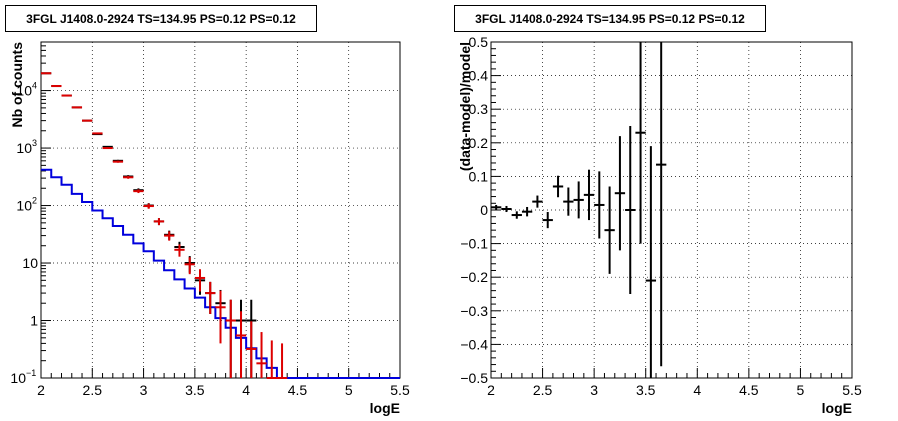 The height and width of the screenshot is (421, 898). What do you see at coordinates (474, 344) in the screenshot?
I see `right-y-tick-label: −0.4` at bounding box center [474, 344].